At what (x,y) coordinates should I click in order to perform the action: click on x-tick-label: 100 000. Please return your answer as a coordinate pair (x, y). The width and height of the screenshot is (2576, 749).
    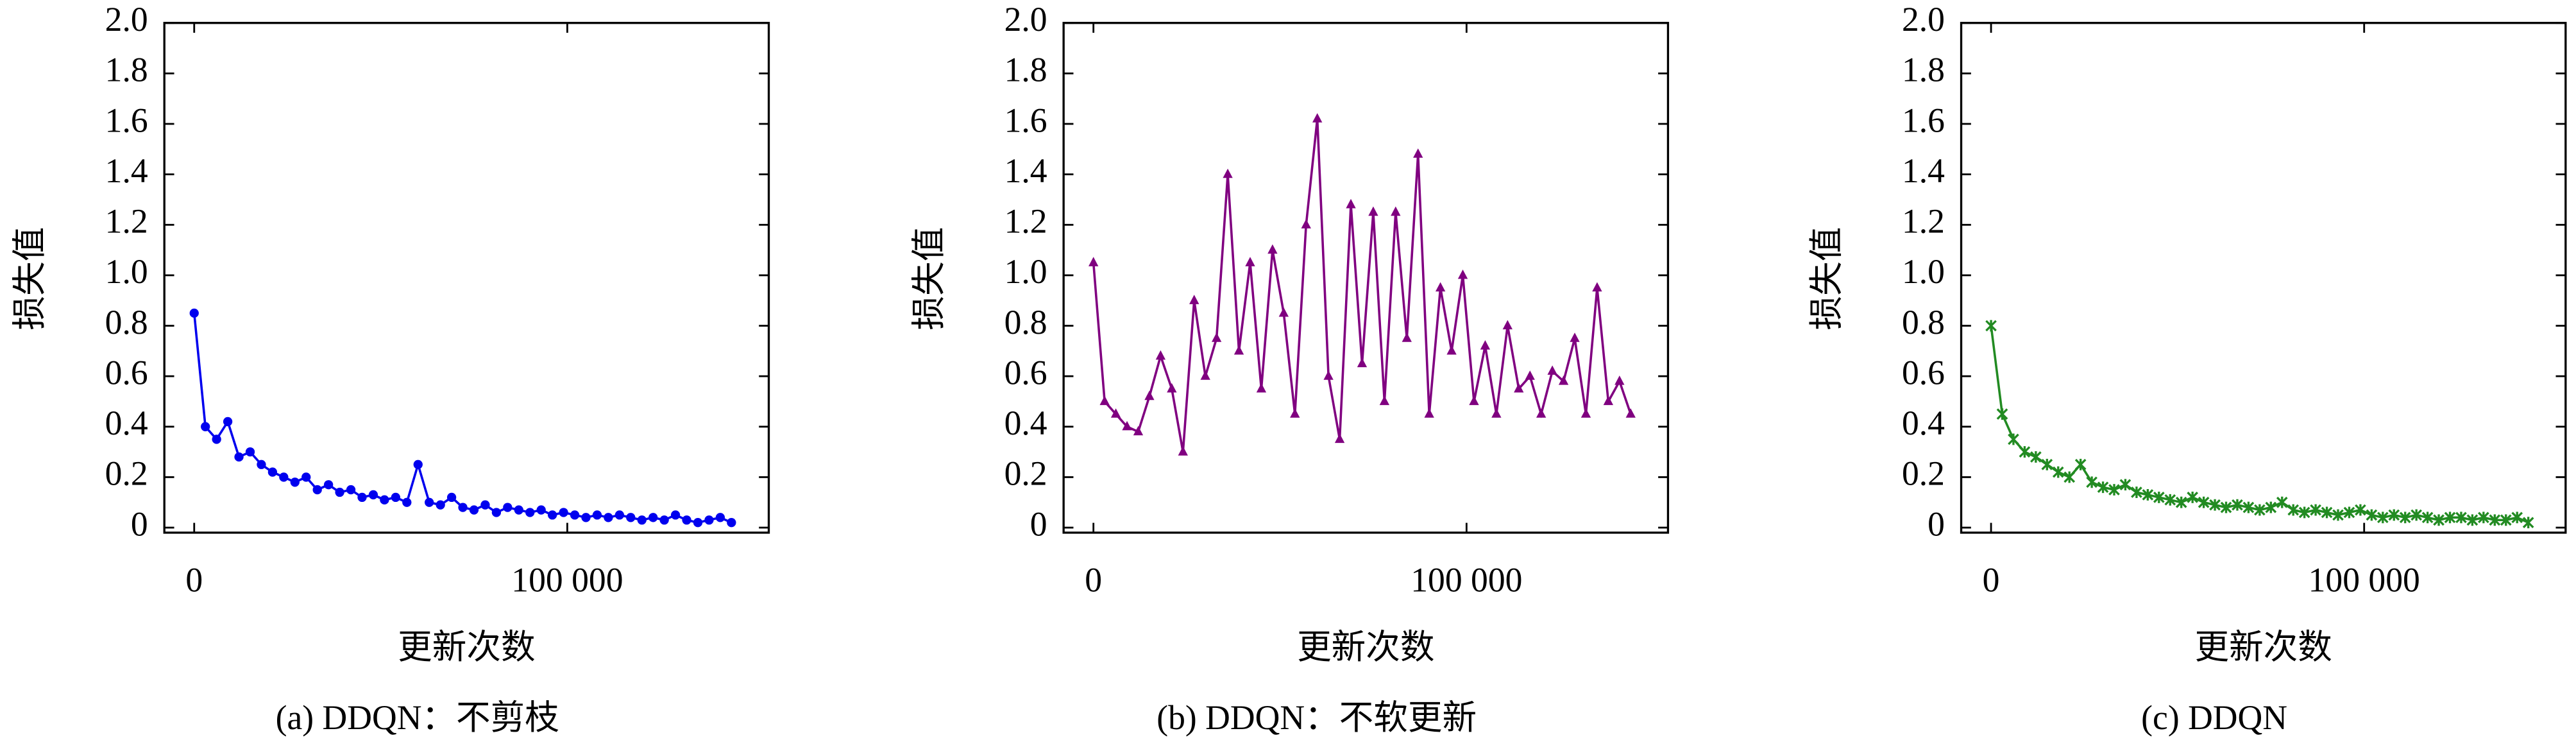
    Looking at the image, I should click on (567, 579).